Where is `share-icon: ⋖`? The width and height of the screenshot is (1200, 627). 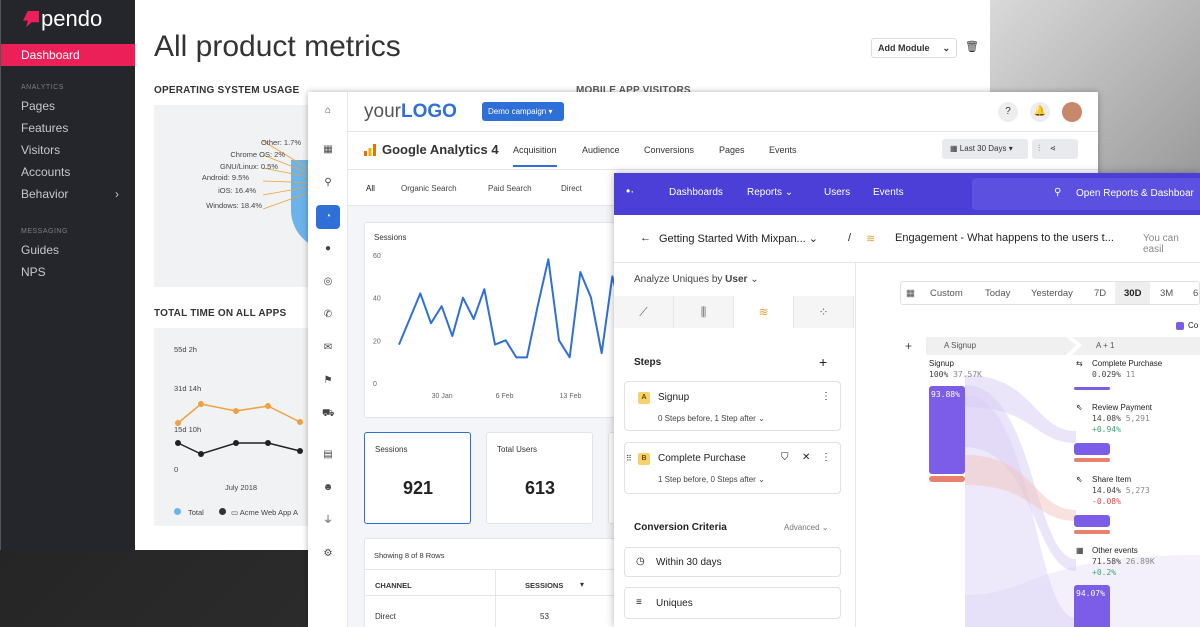 share-icon: ⋖ is located at coordinates (1053, 148).